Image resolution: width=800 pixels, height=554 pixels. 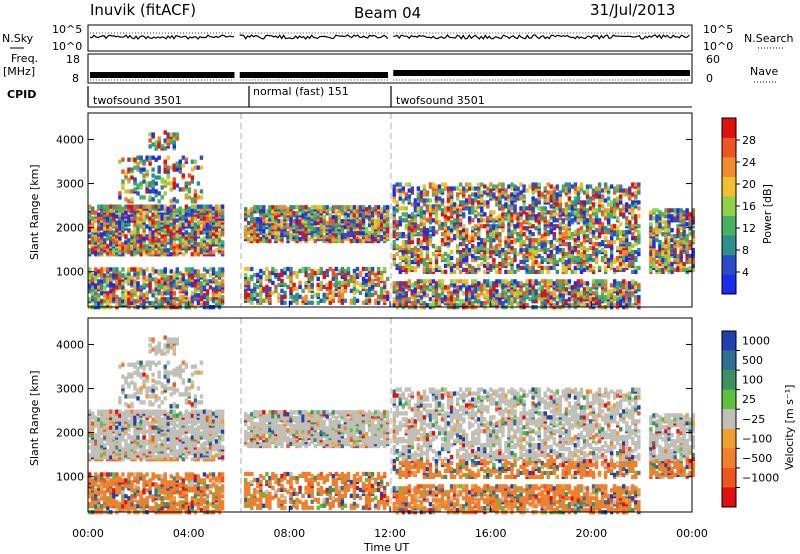 What do you see at coordinates (372, 215) in the screenshot?
I see `power-cell-2089` at bounding box center [372, 215].